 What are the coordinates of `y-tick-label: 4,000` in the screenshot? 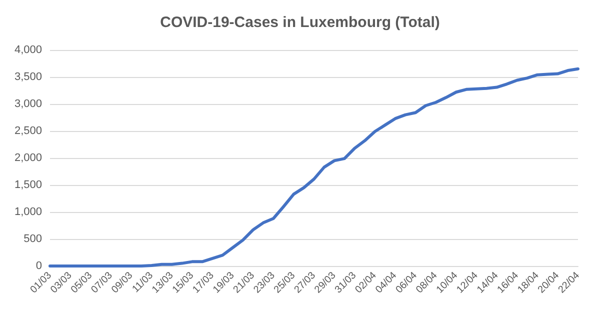 It's located at (28, 50).